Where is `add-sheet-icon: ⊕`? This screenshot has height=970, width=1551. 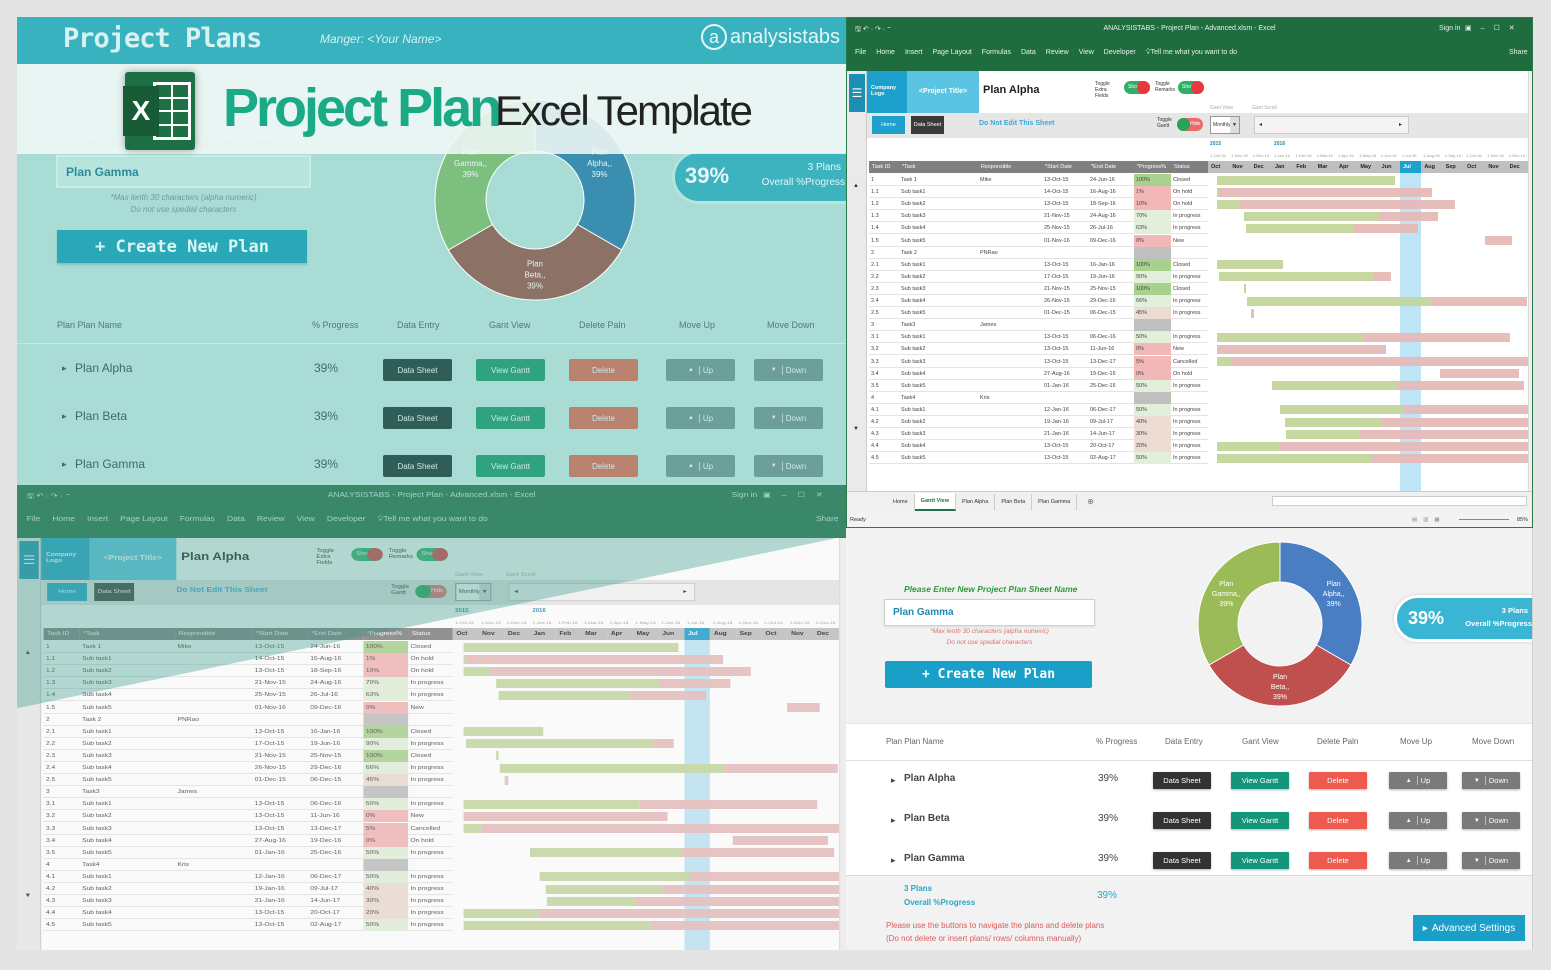 add-sheet-icon: ⊕ is located at coordinates (1090, 501).